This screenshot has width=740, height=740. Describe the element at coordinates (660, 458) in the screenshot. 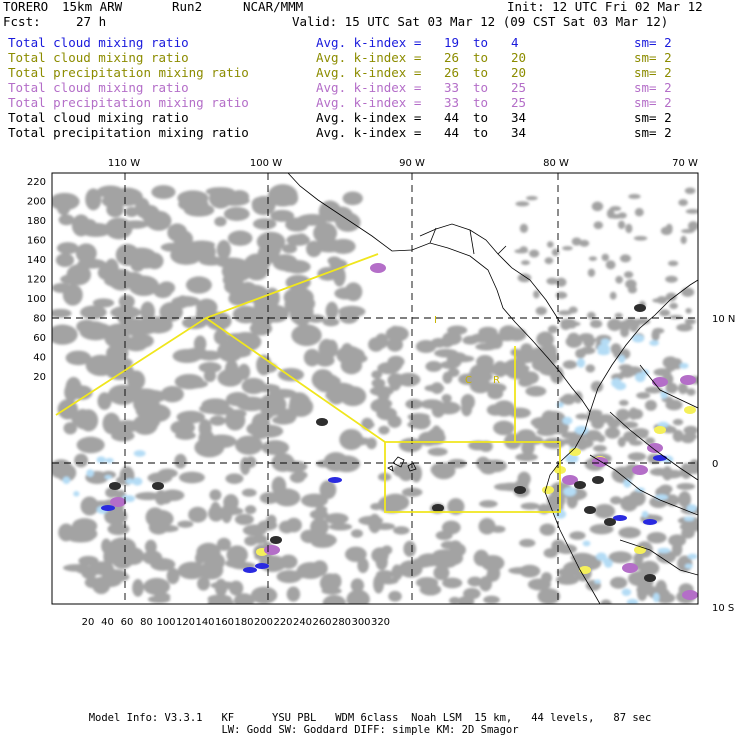

I see `blue-cell` at that location.